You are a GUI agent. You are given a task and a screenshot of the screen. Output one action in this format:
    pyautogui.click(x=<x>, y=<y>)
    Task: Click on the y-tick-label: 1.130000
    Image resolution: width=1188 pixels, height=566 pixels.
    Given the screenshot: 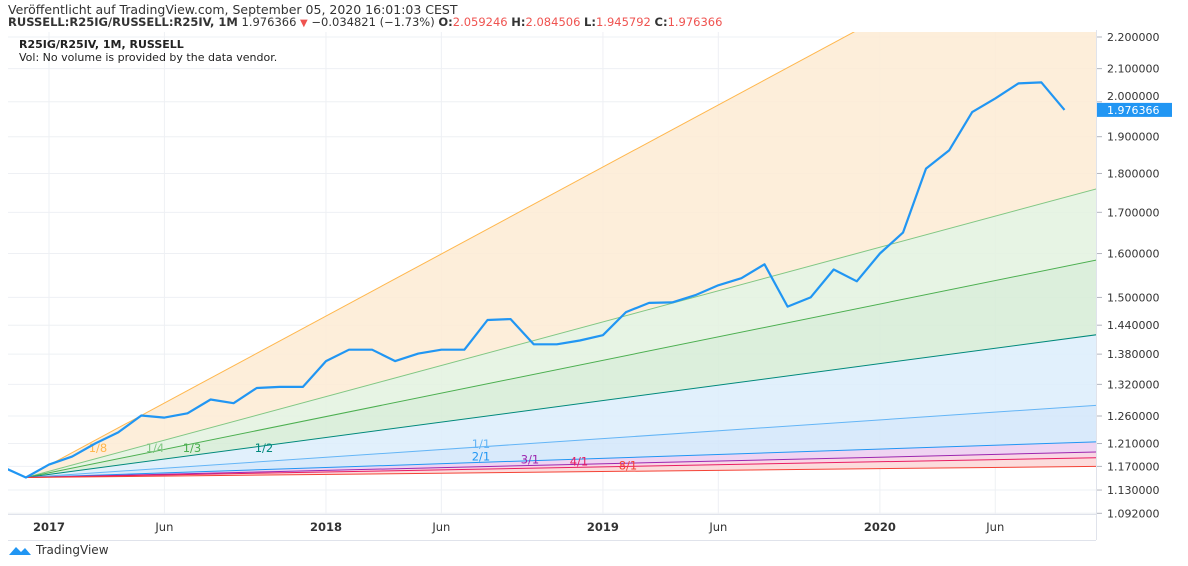 What is the action you would take?
    pyautogui.click(x=1133, y=490)
    